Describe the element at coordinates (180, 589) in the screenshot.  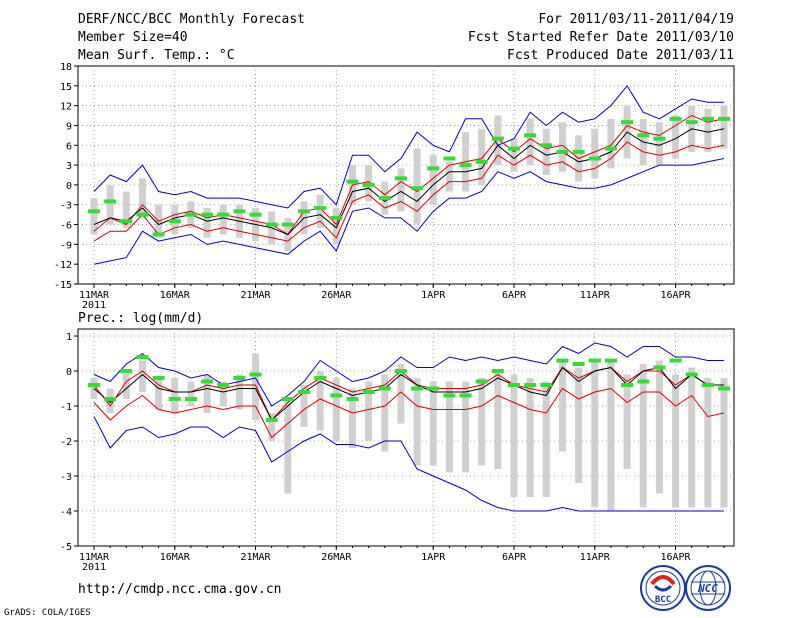
I see `source-url: http://cmdp.ncc.cma.gov.cn` at that location.